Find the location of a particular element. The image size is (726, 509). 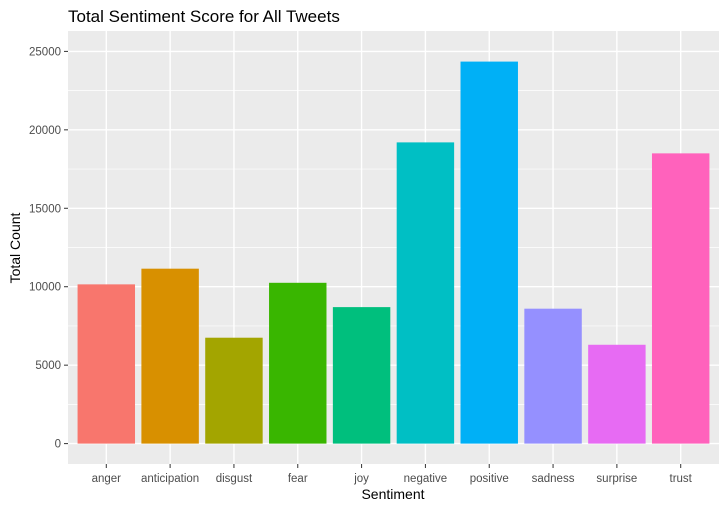

bar-positive is located at coordinates (489, 252).